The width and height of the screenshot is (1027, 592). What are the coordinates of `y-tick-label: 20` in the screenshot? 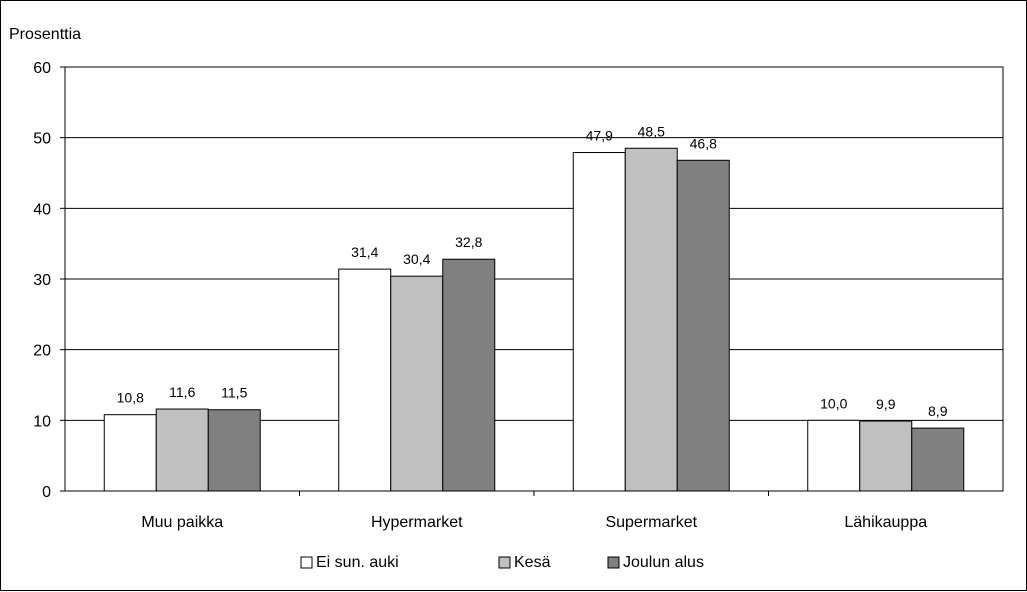 It's located at (42, 351).